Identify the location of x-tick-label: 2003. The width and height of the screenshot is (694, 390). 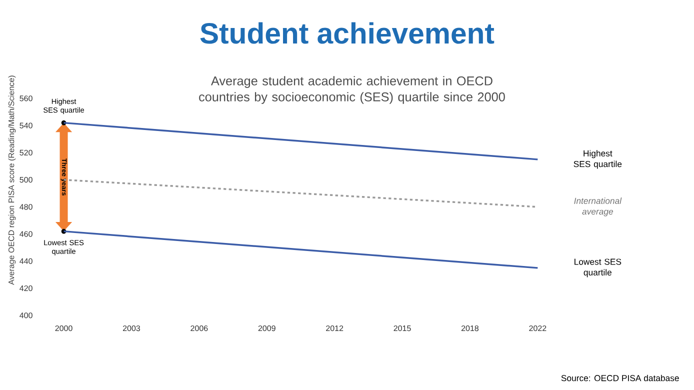
(131, 328).